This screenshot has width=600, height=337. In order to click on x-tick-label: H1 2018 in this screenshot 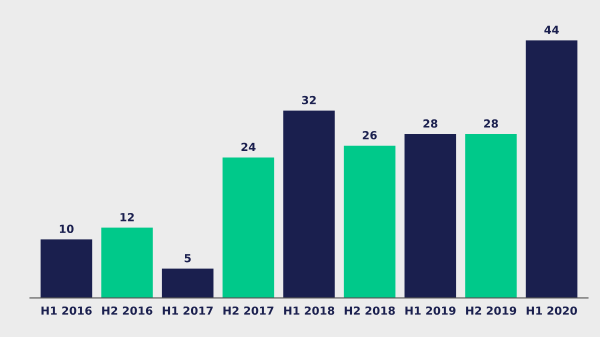, I will do `click(309, 310)`.